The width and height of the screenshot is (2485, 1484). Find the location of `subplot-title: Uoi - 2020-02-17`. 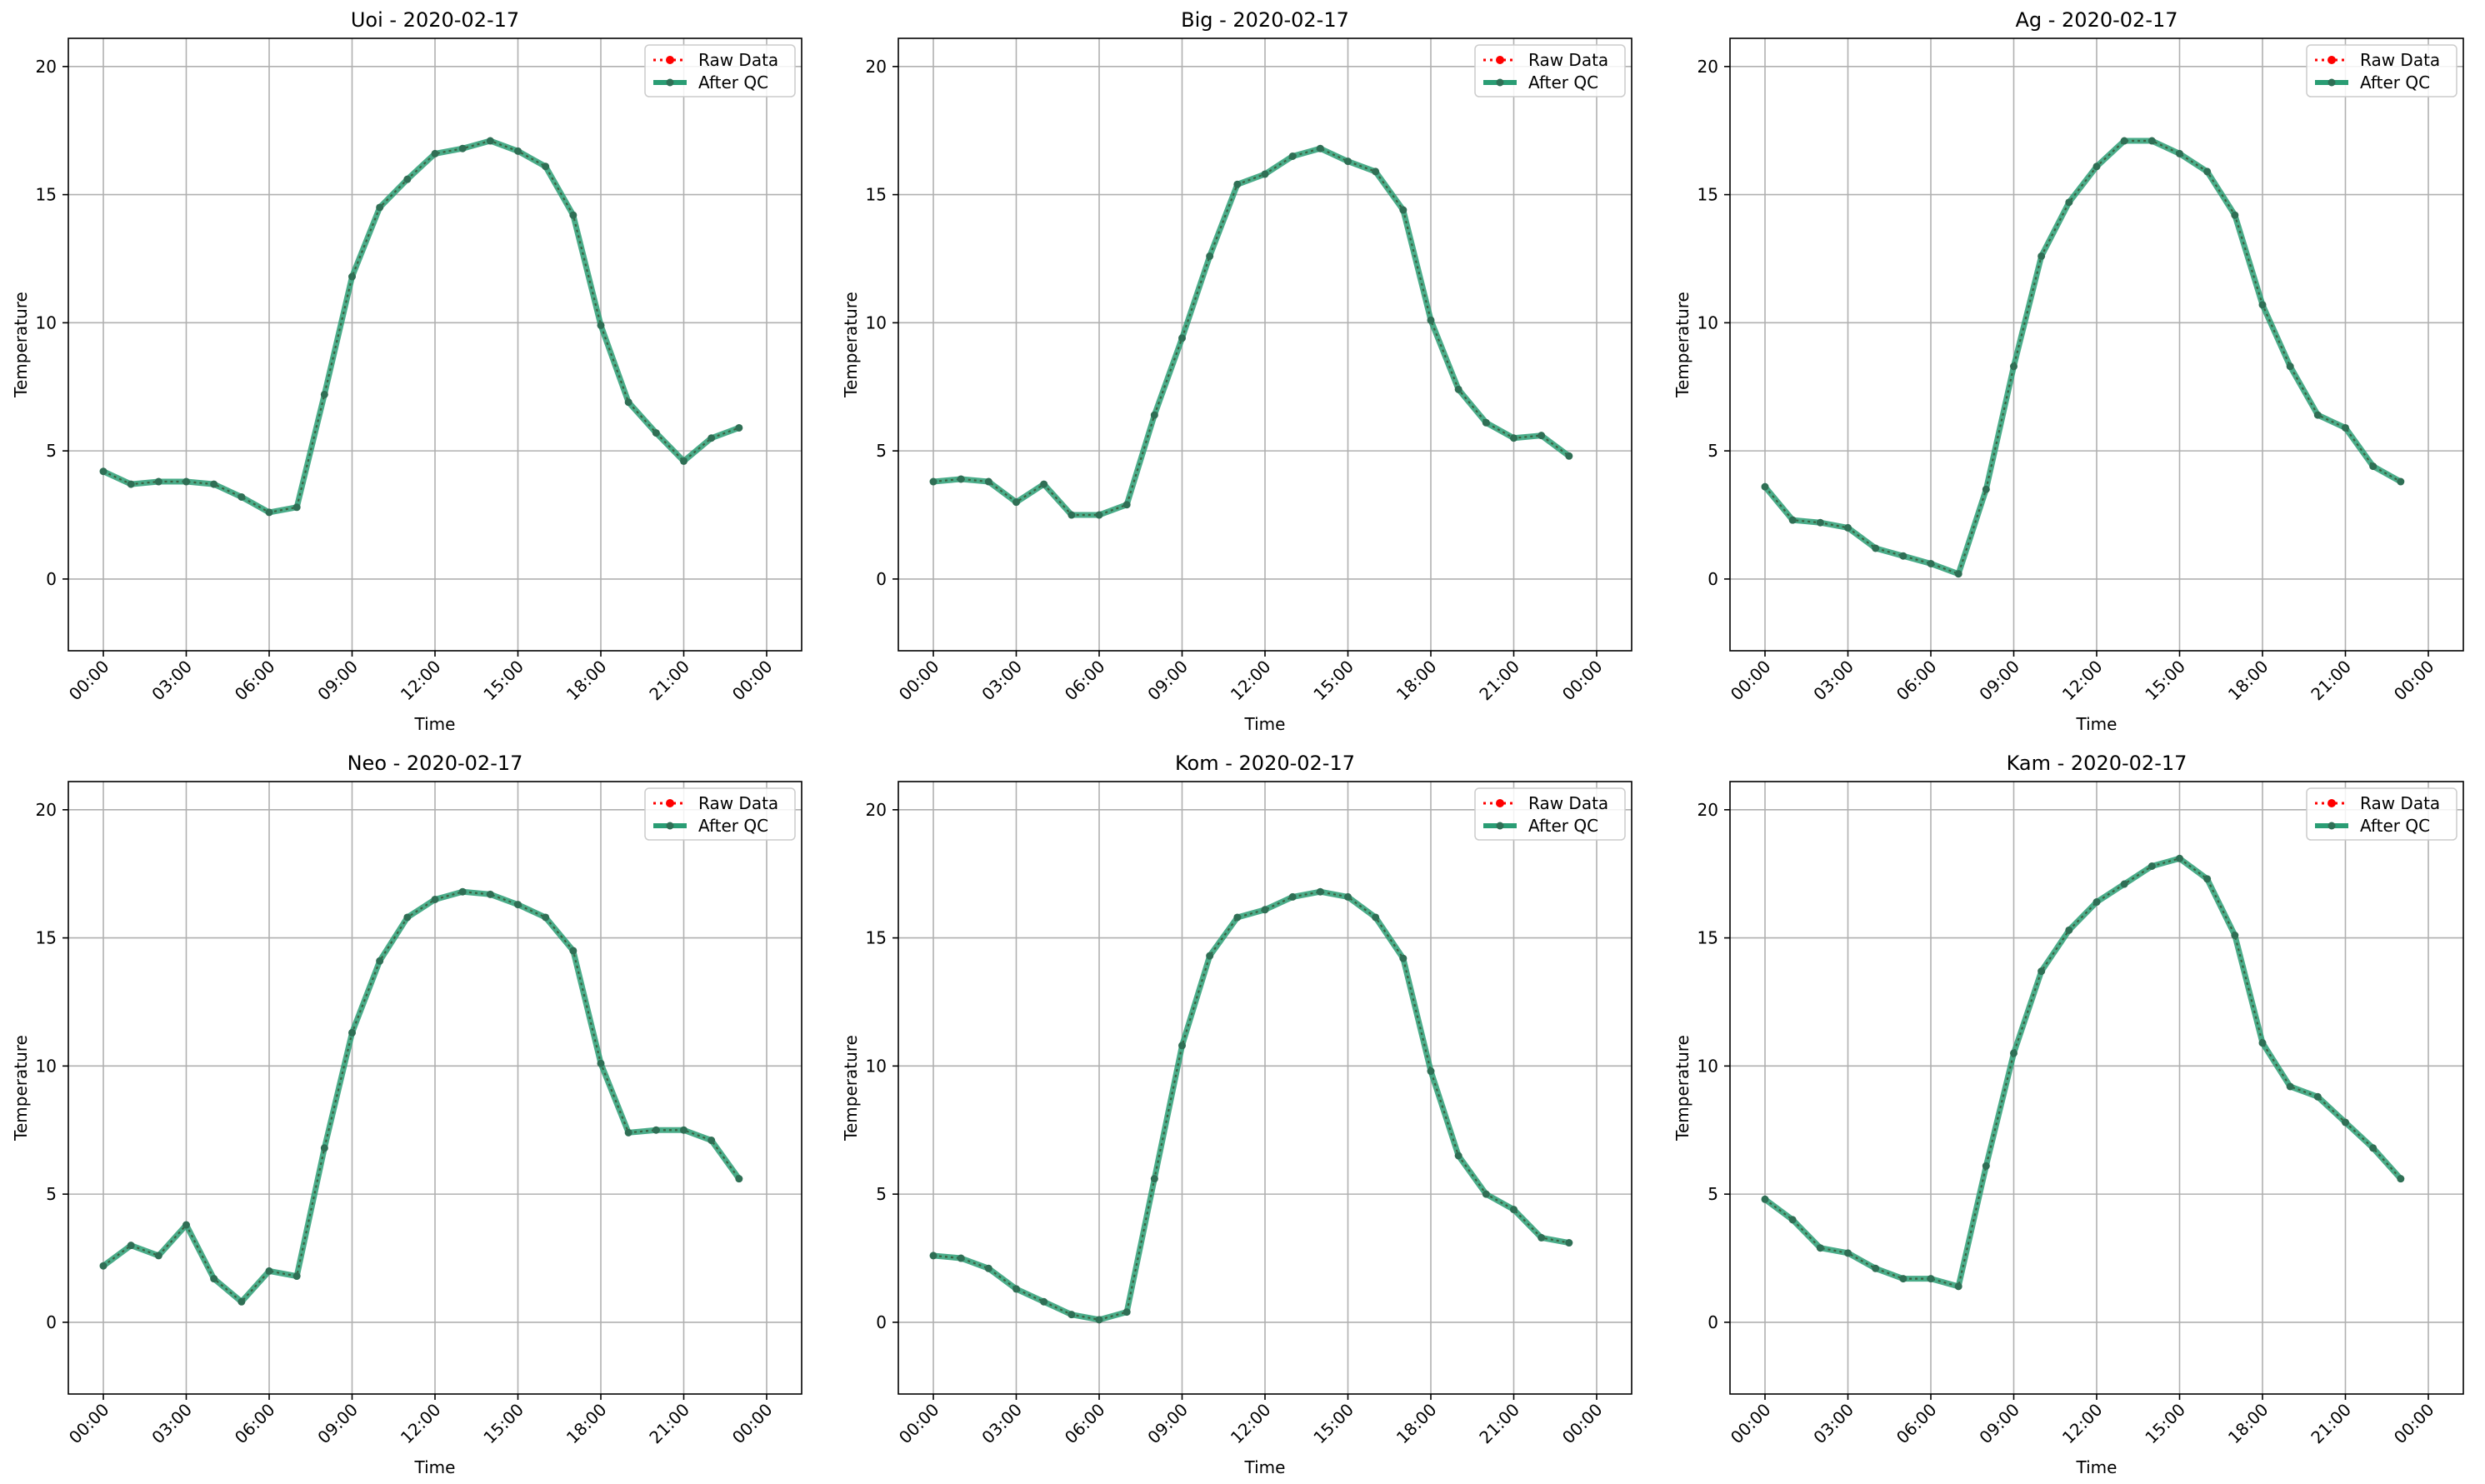

subplot-title: Uoi - 2020-02-17 is located at coordinates (435, 20).